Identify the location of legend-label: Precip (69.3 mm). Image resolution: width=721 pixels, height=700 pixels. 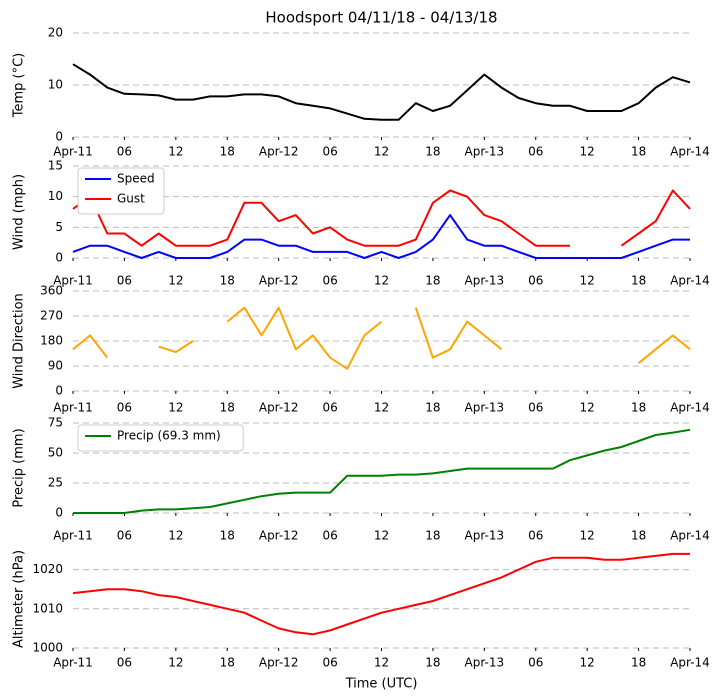
(169, 436).